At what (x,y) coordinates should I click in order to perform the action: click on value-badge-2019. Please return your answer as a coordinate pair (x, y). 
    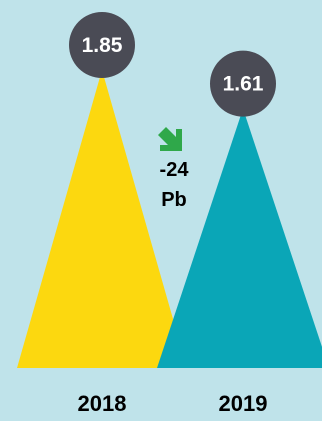
    Looking at the image, I should click on (243, 83).